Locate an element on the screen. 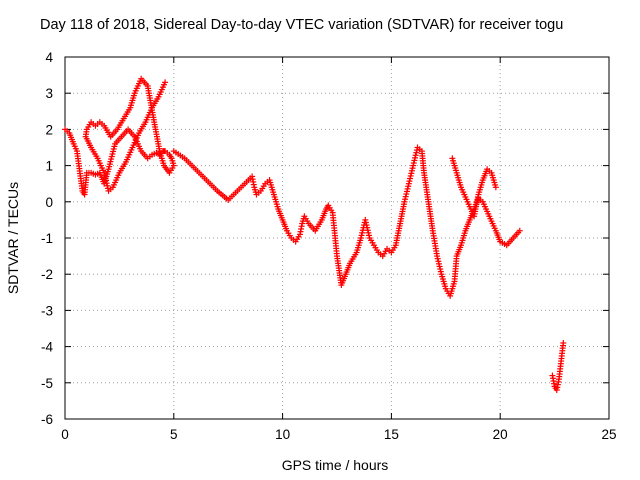  y-tick-label: -5 is located at coordinates (47, 383).